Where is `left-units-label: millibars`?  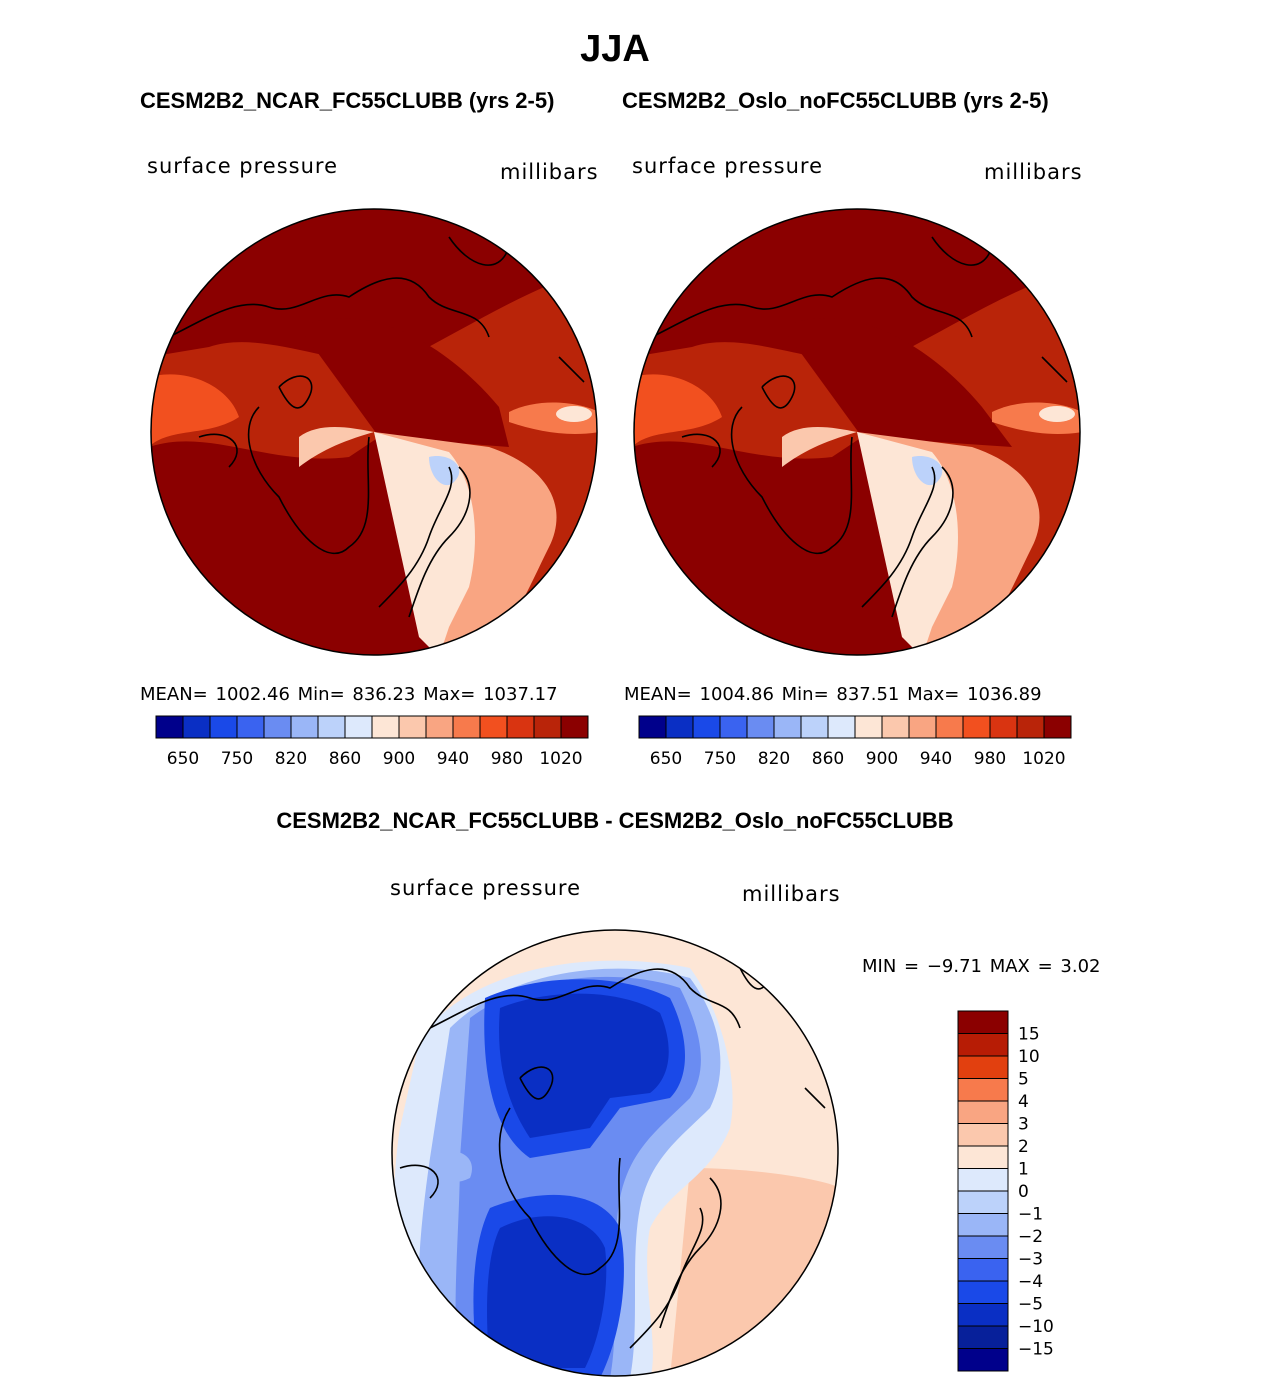
left-units-label: millibars is located at coordinates (549, 172).